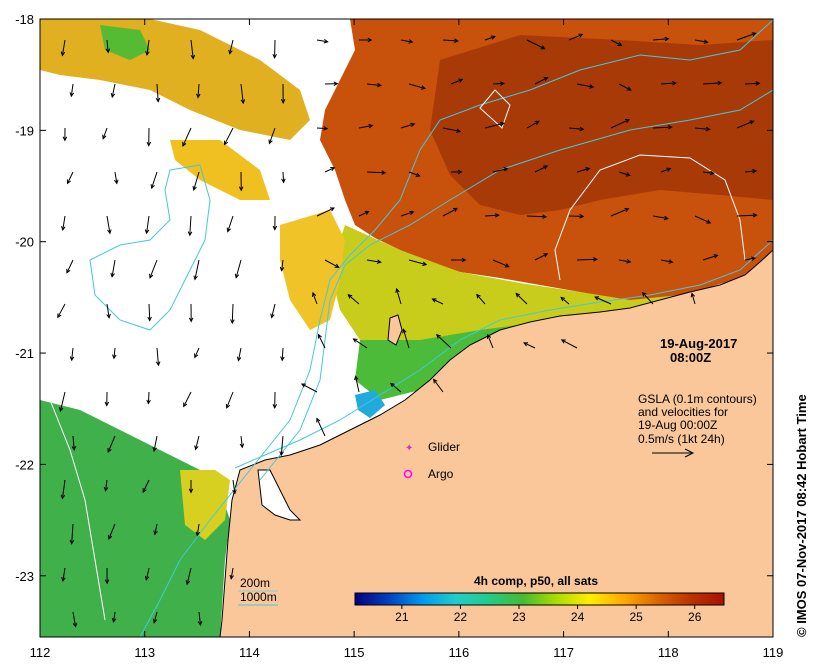  I want to click on y-tick-label: -23, so click(24, 576).